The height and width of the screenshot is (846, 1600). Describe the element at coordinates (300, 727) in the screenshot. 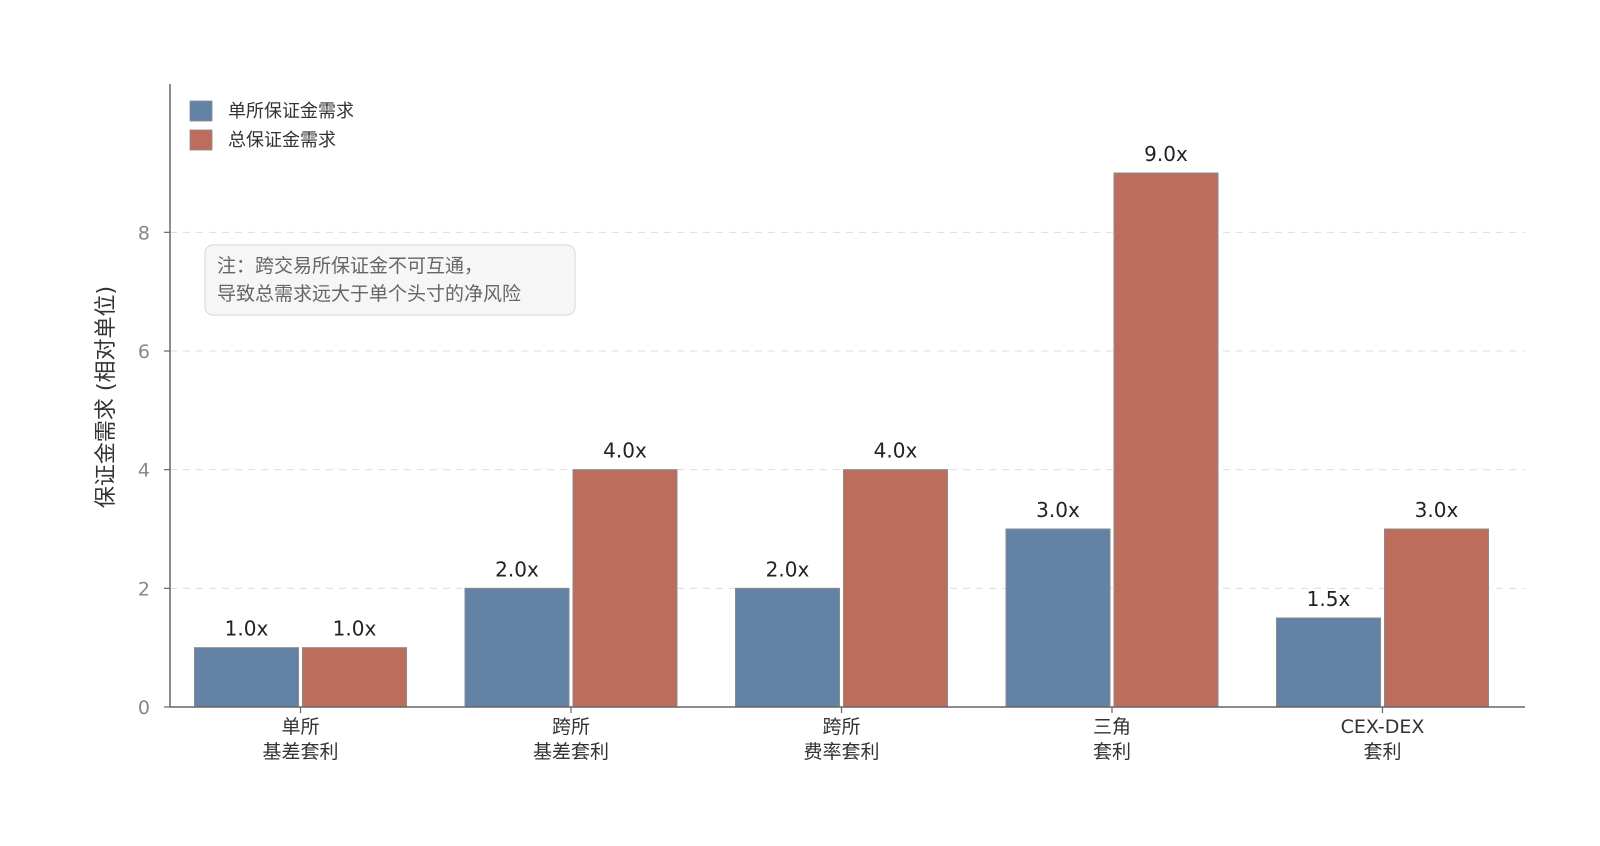

I see `x-category-label: 单所` at that location.